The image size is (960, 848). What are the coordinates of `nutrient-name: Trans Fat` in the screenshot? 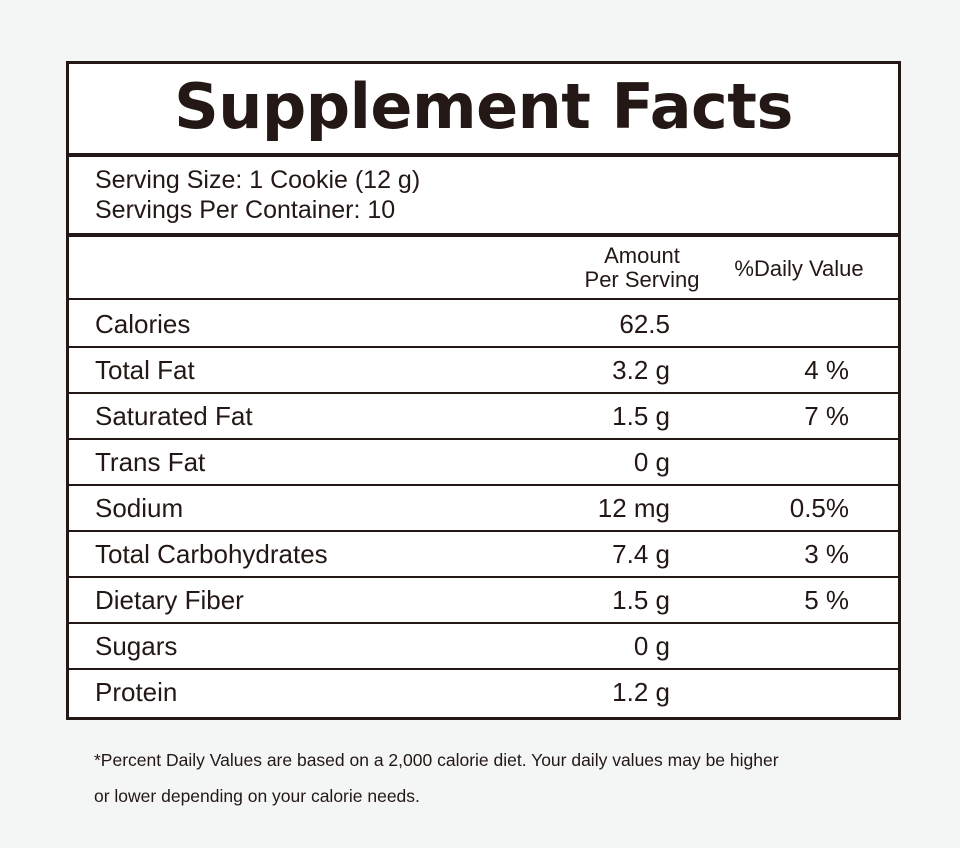 It's located at (150, 462).